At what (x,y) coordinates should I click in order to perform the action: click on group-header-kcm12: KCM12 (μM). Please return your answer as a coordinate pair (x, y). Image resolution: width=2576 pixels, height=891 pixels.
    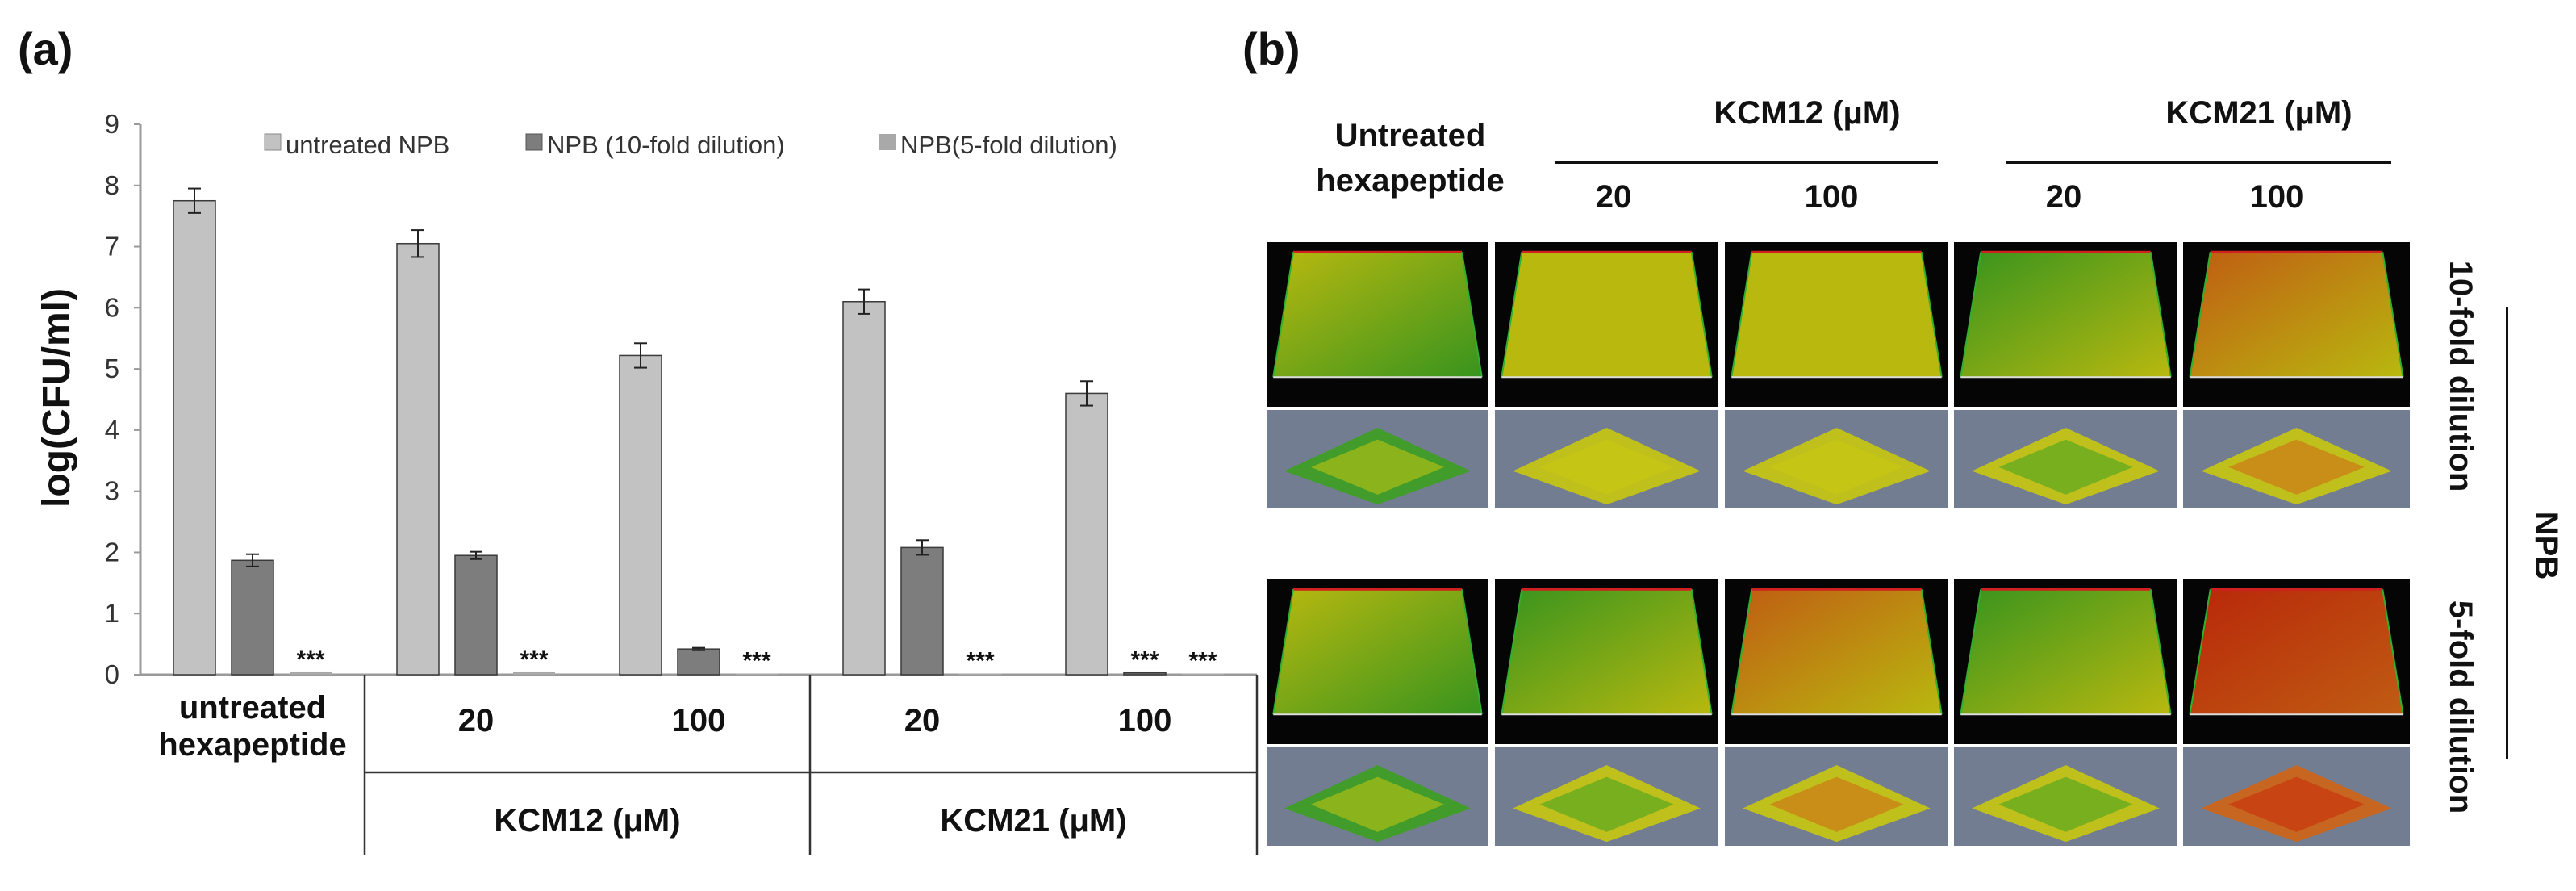
    Looking at the image, I should click on (1807, 113).